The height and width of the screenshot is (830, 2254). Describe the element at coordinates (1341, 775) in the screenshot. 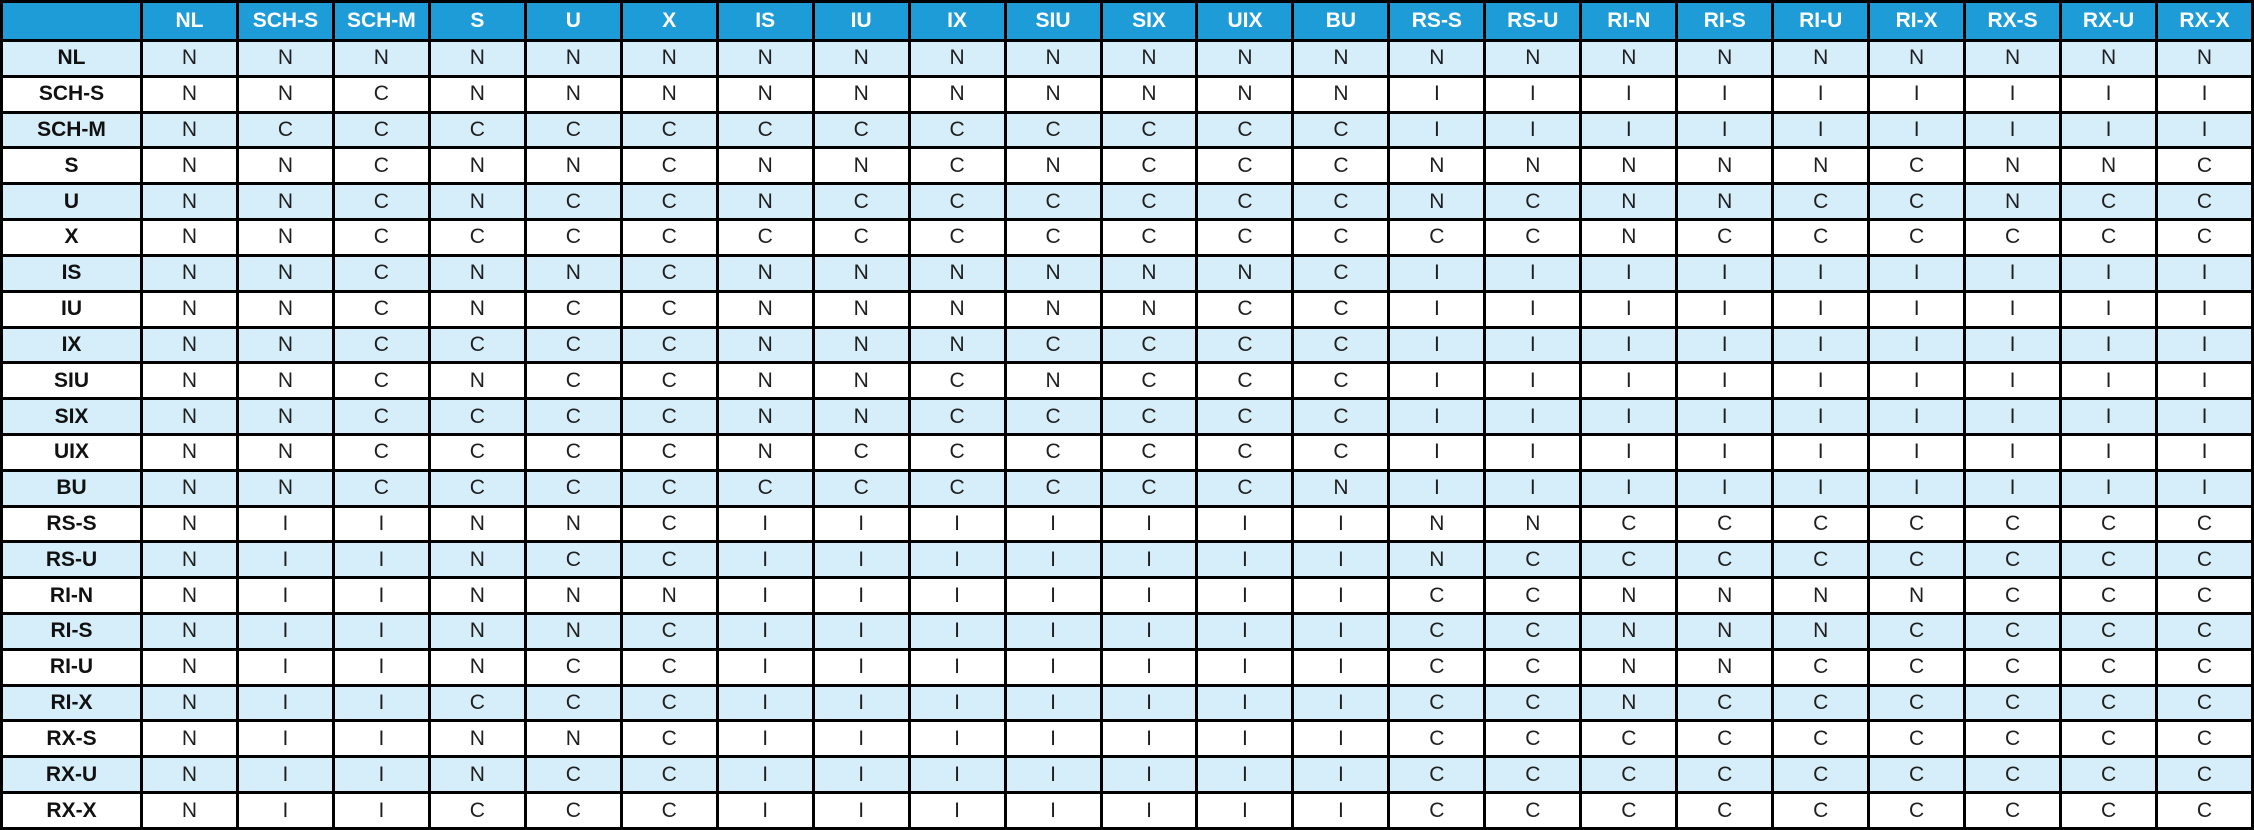

I see `cell-rx-u-bu: I` at that location.